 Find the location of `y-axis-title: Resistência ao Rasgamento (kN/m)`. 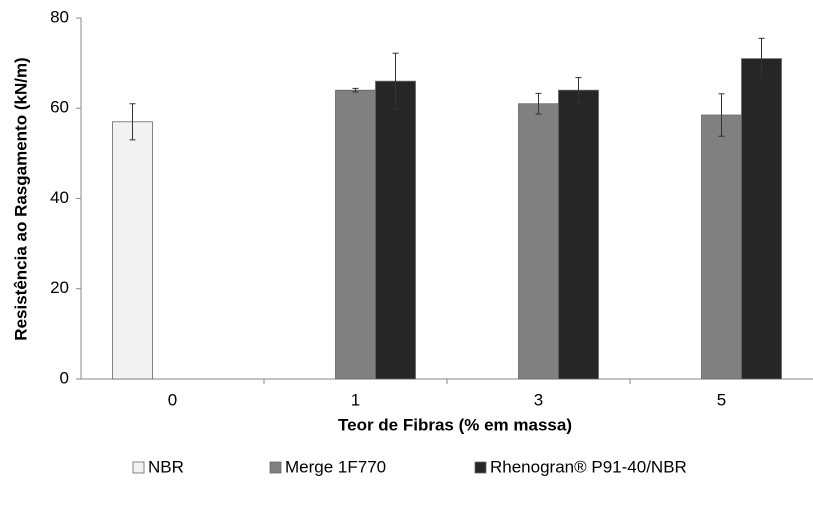

y-axis-title: Resistência ao Rasgamento (kN/m) is located at coordinates (20, 198).